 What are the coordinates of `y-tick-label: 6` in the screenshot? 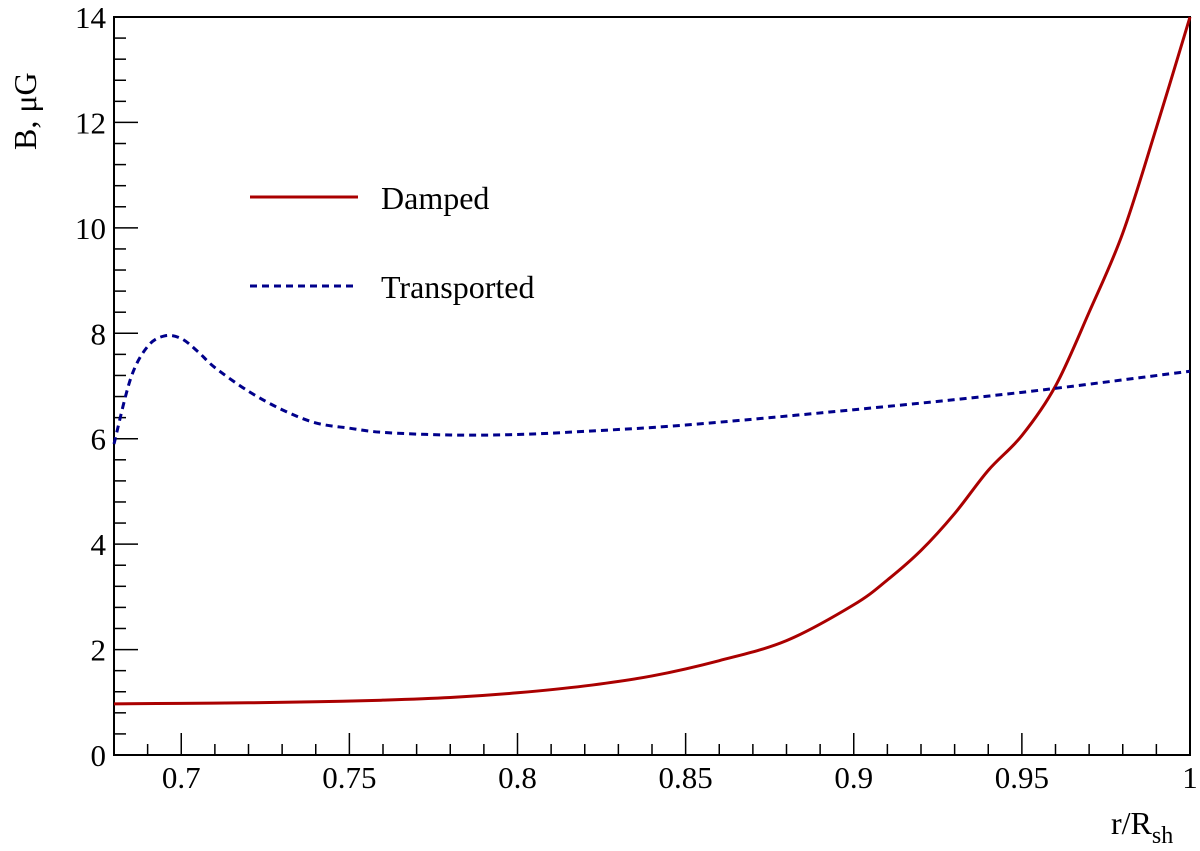 It's located at (99, 439).